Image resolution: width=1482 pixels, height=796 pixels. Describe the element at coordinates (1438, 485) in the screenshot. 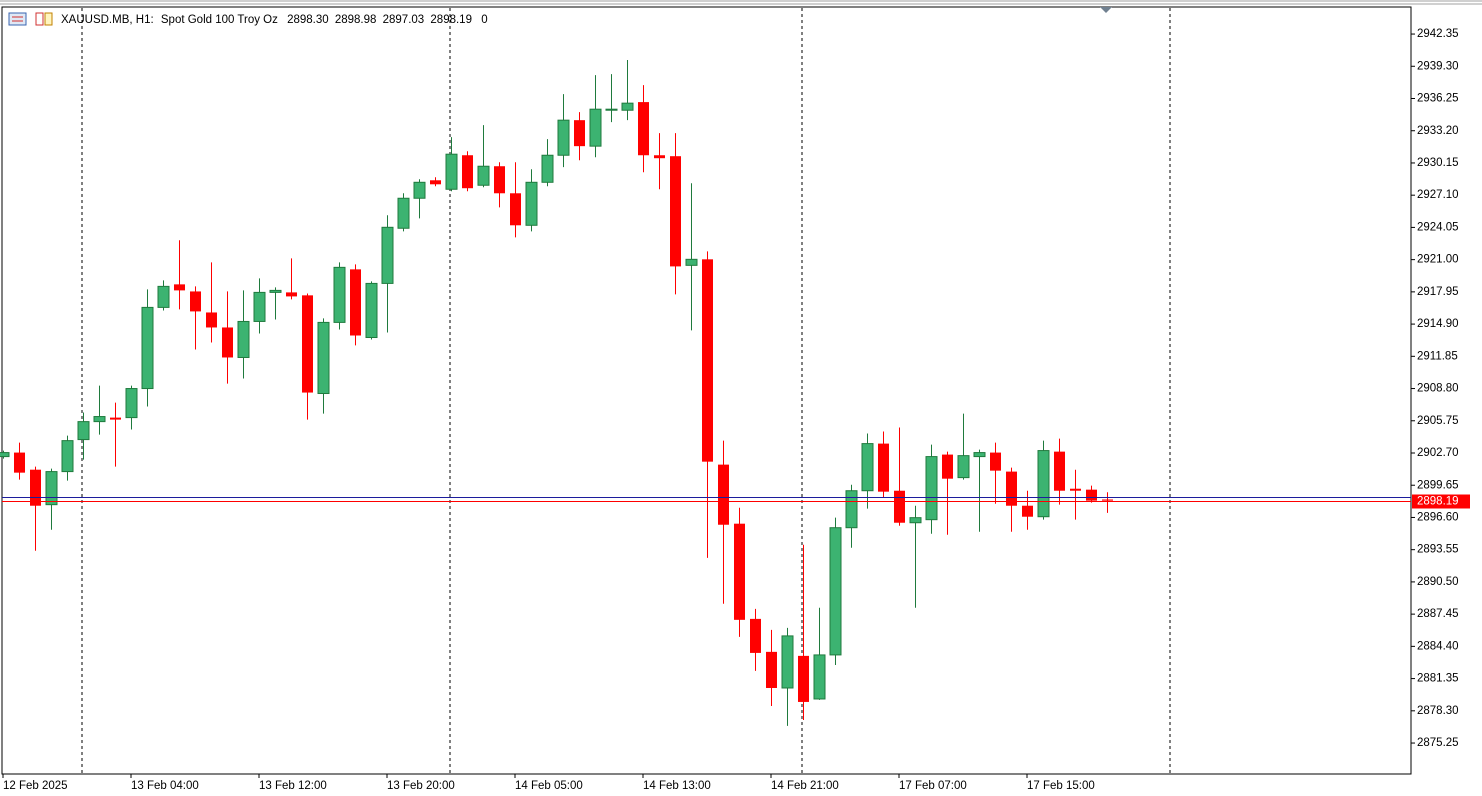

I see `y-tick-label: 2899.65` at that location.